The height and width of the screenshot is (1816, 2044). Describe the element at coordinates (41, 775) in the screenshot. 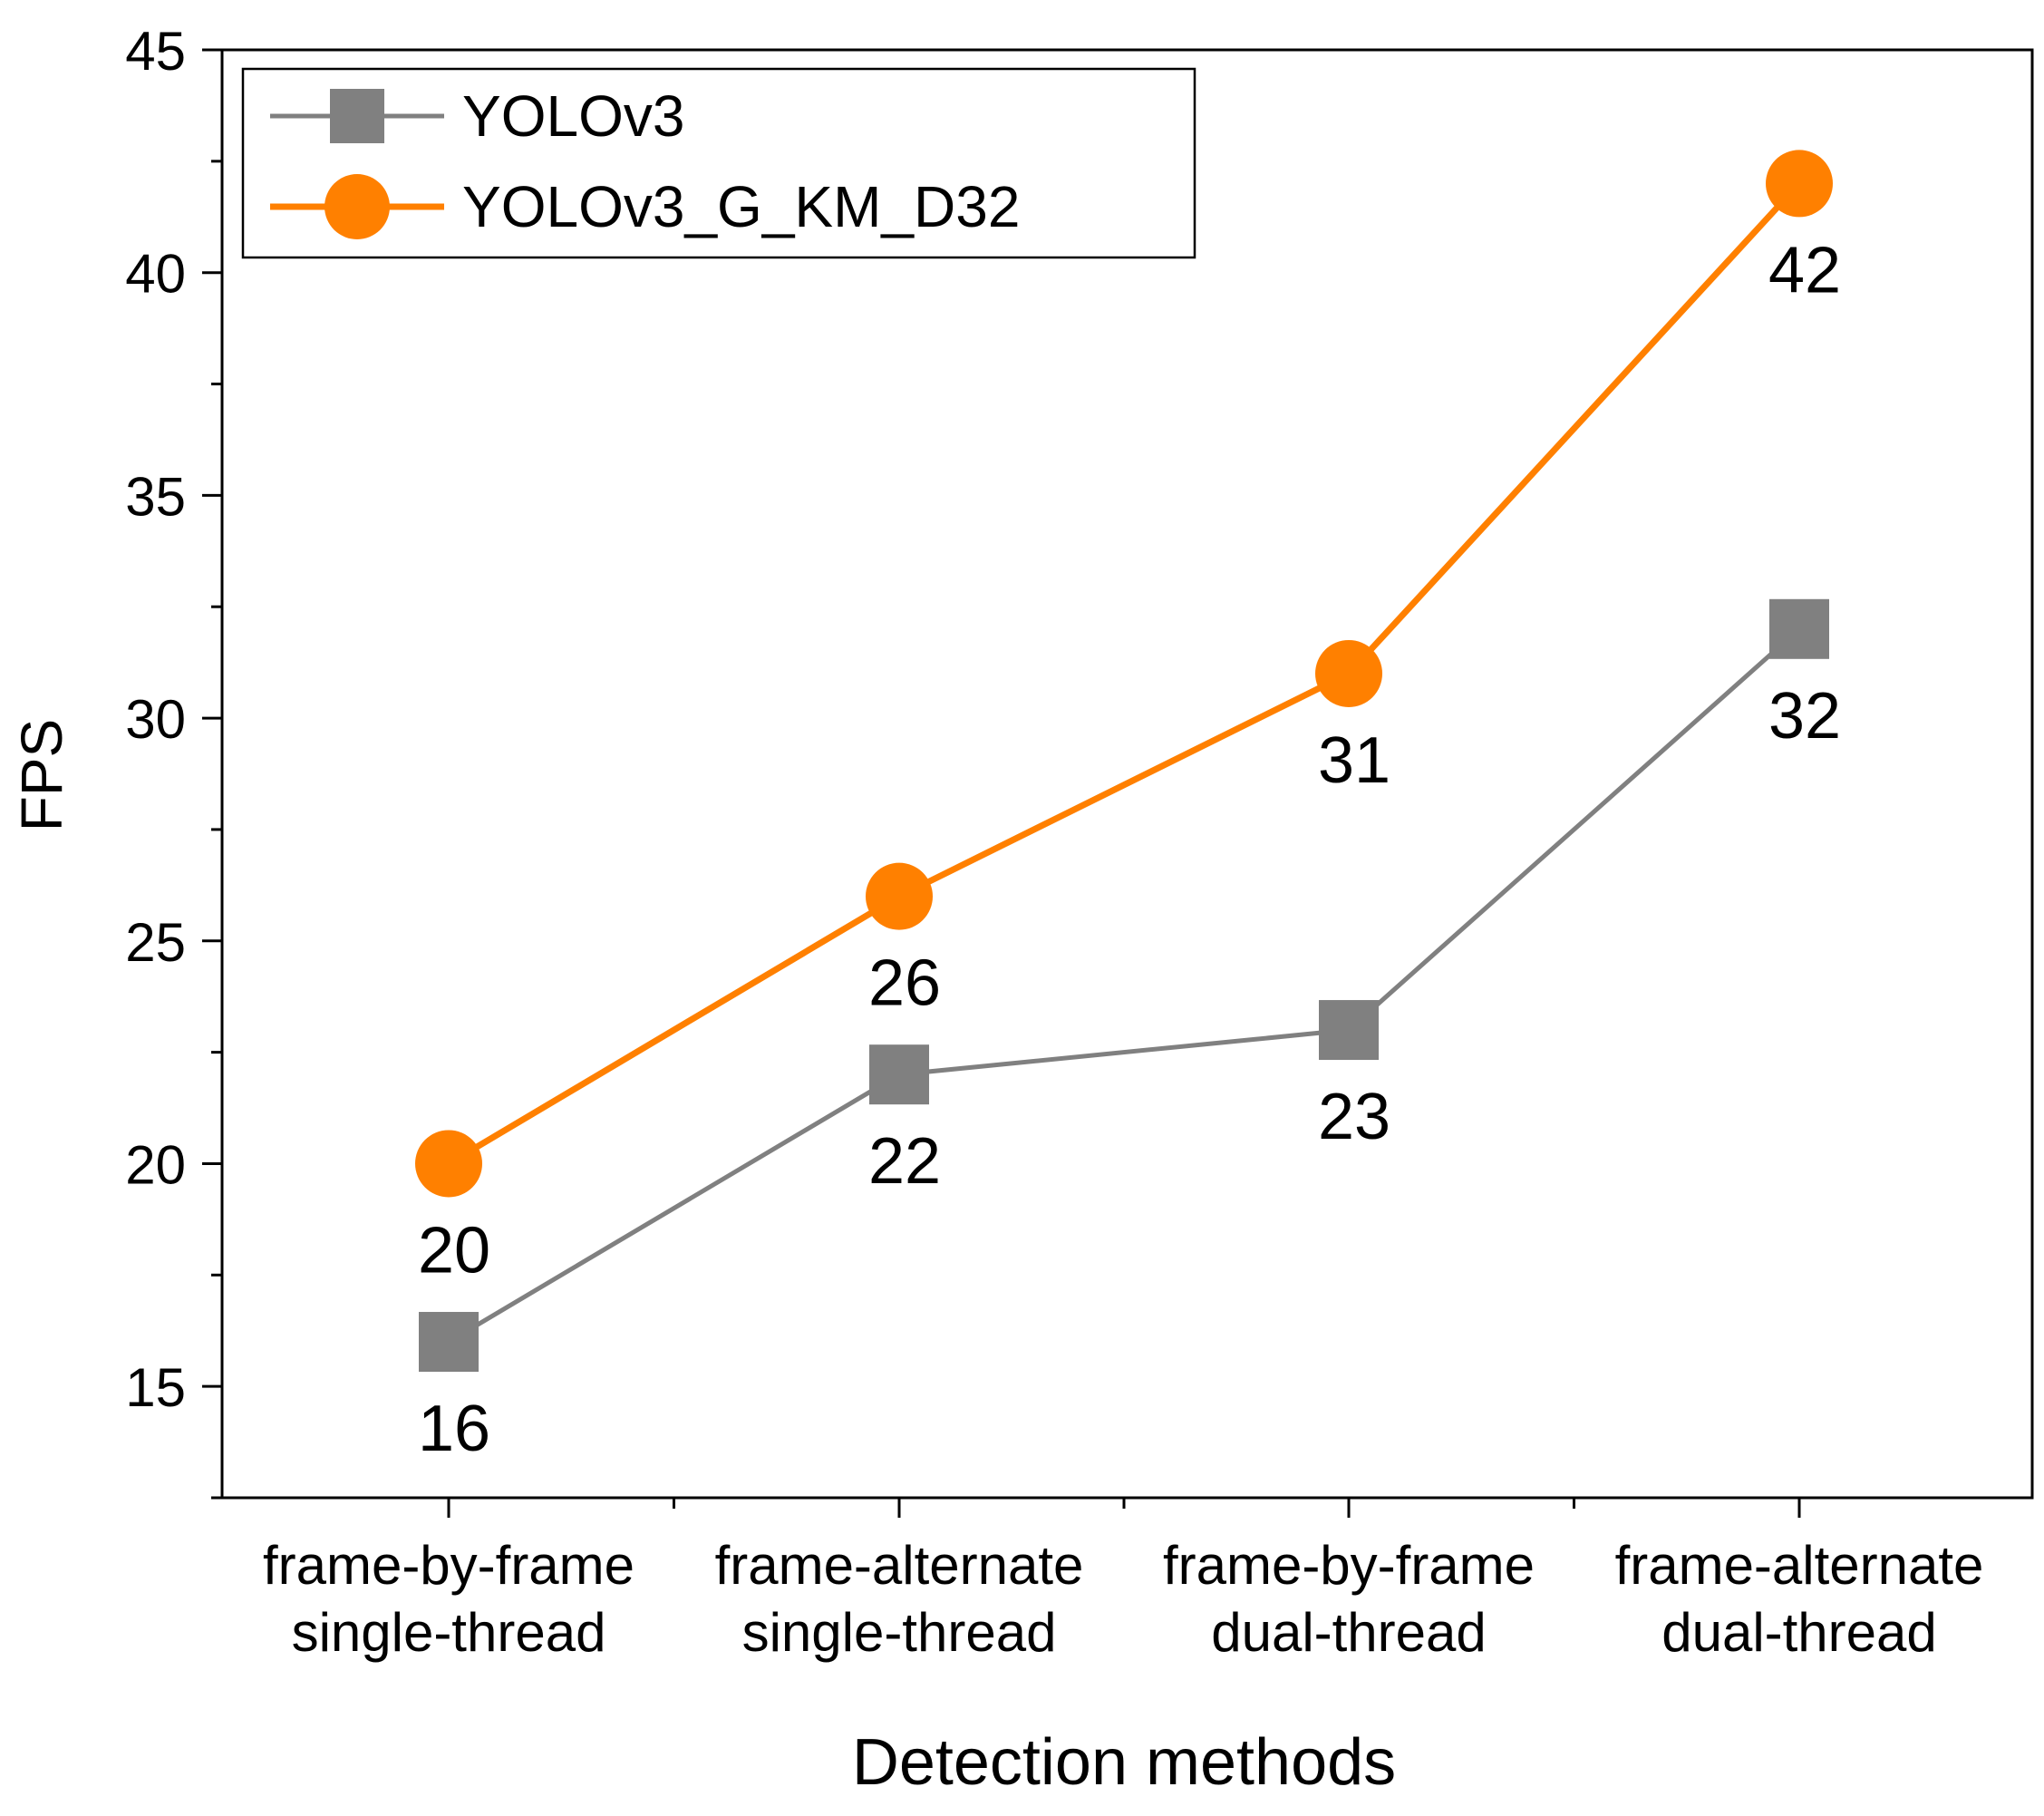

I see `y-axis-label: FPS` at that location.